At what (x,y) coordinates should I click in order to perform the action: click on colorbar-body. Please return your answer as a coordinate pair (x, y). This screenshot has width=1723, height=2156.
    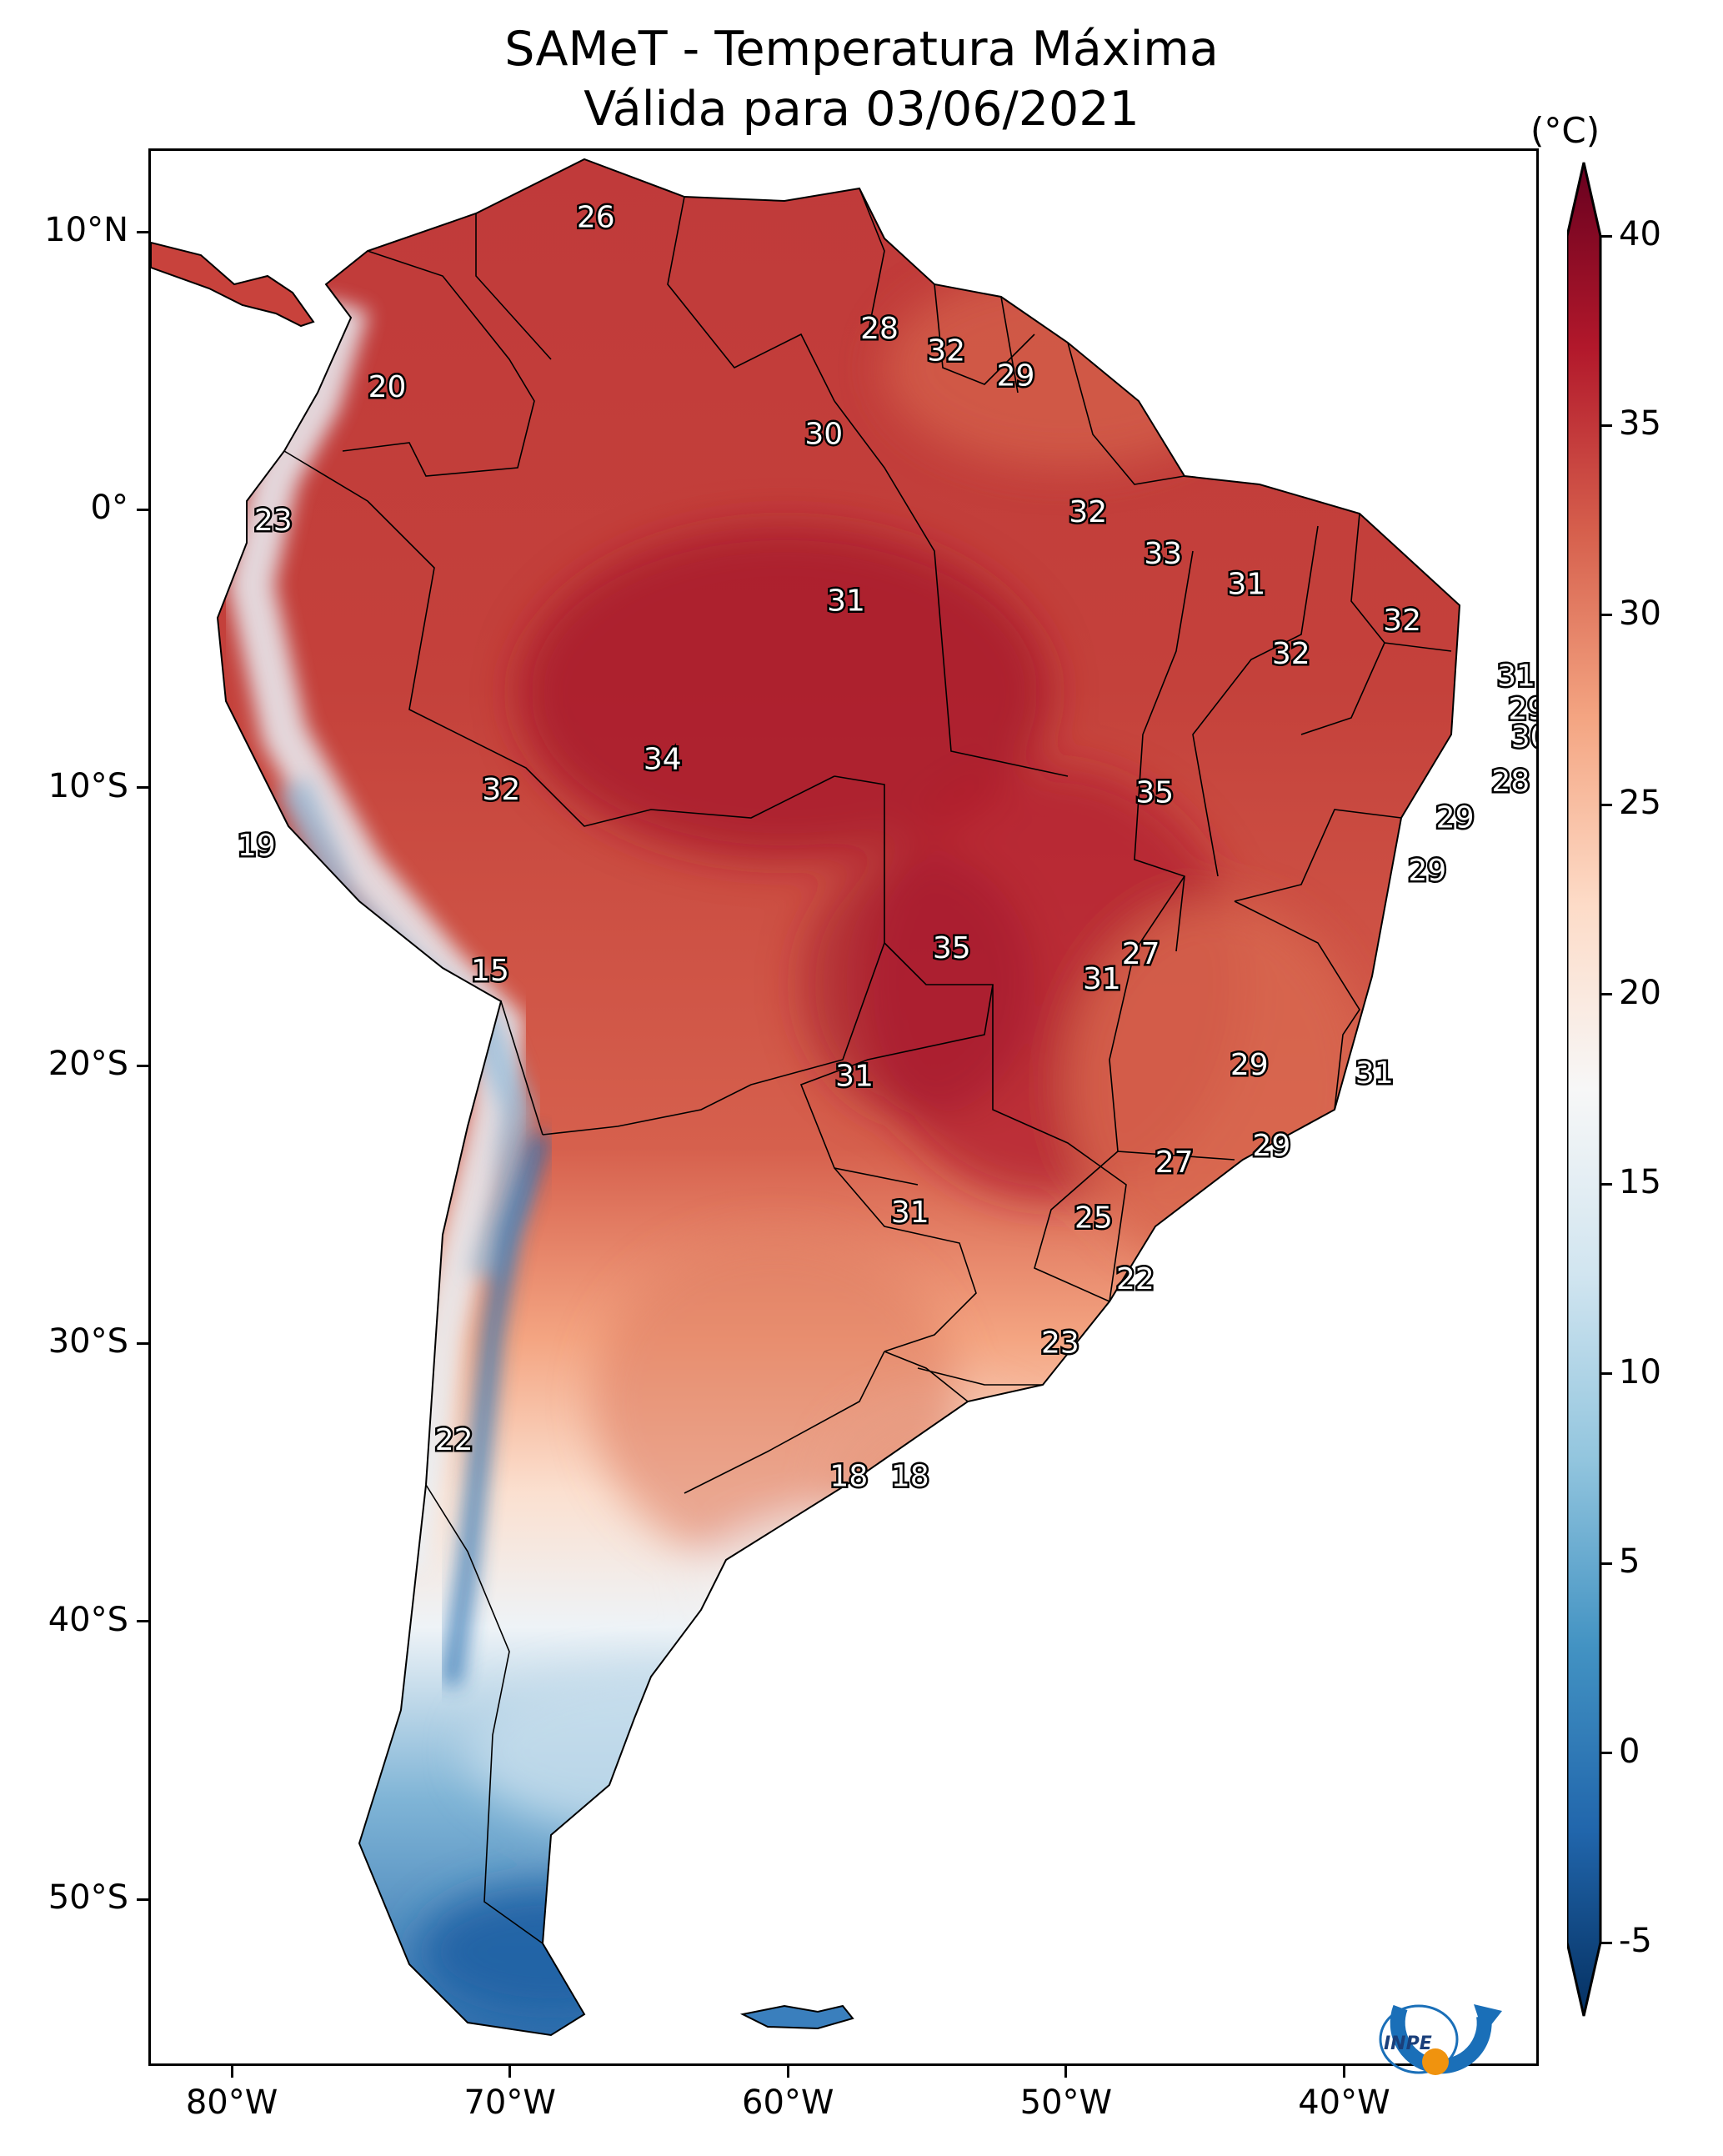
    Looking at the image, I should click on (1584, 1089).